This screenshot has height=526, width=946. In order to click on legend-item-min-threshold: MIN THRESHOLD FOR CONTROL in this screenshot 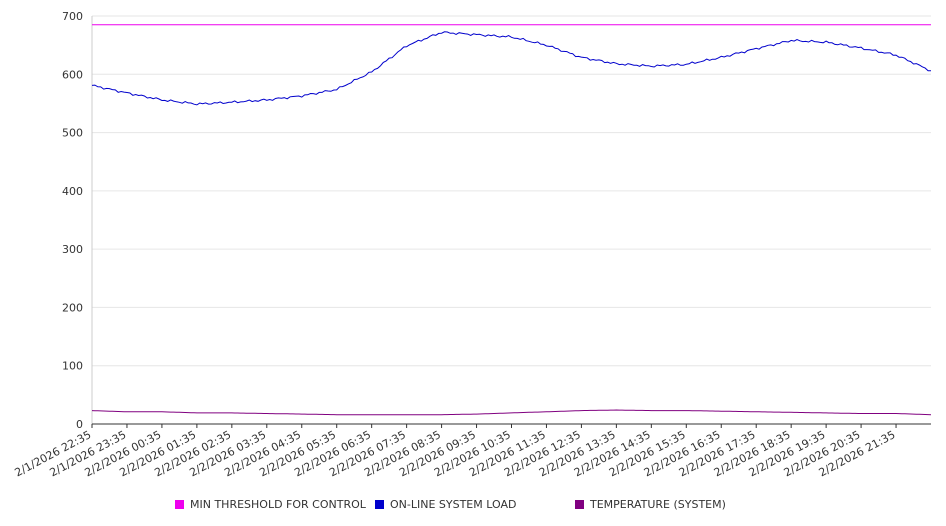, I will do `click(270, 504)`.